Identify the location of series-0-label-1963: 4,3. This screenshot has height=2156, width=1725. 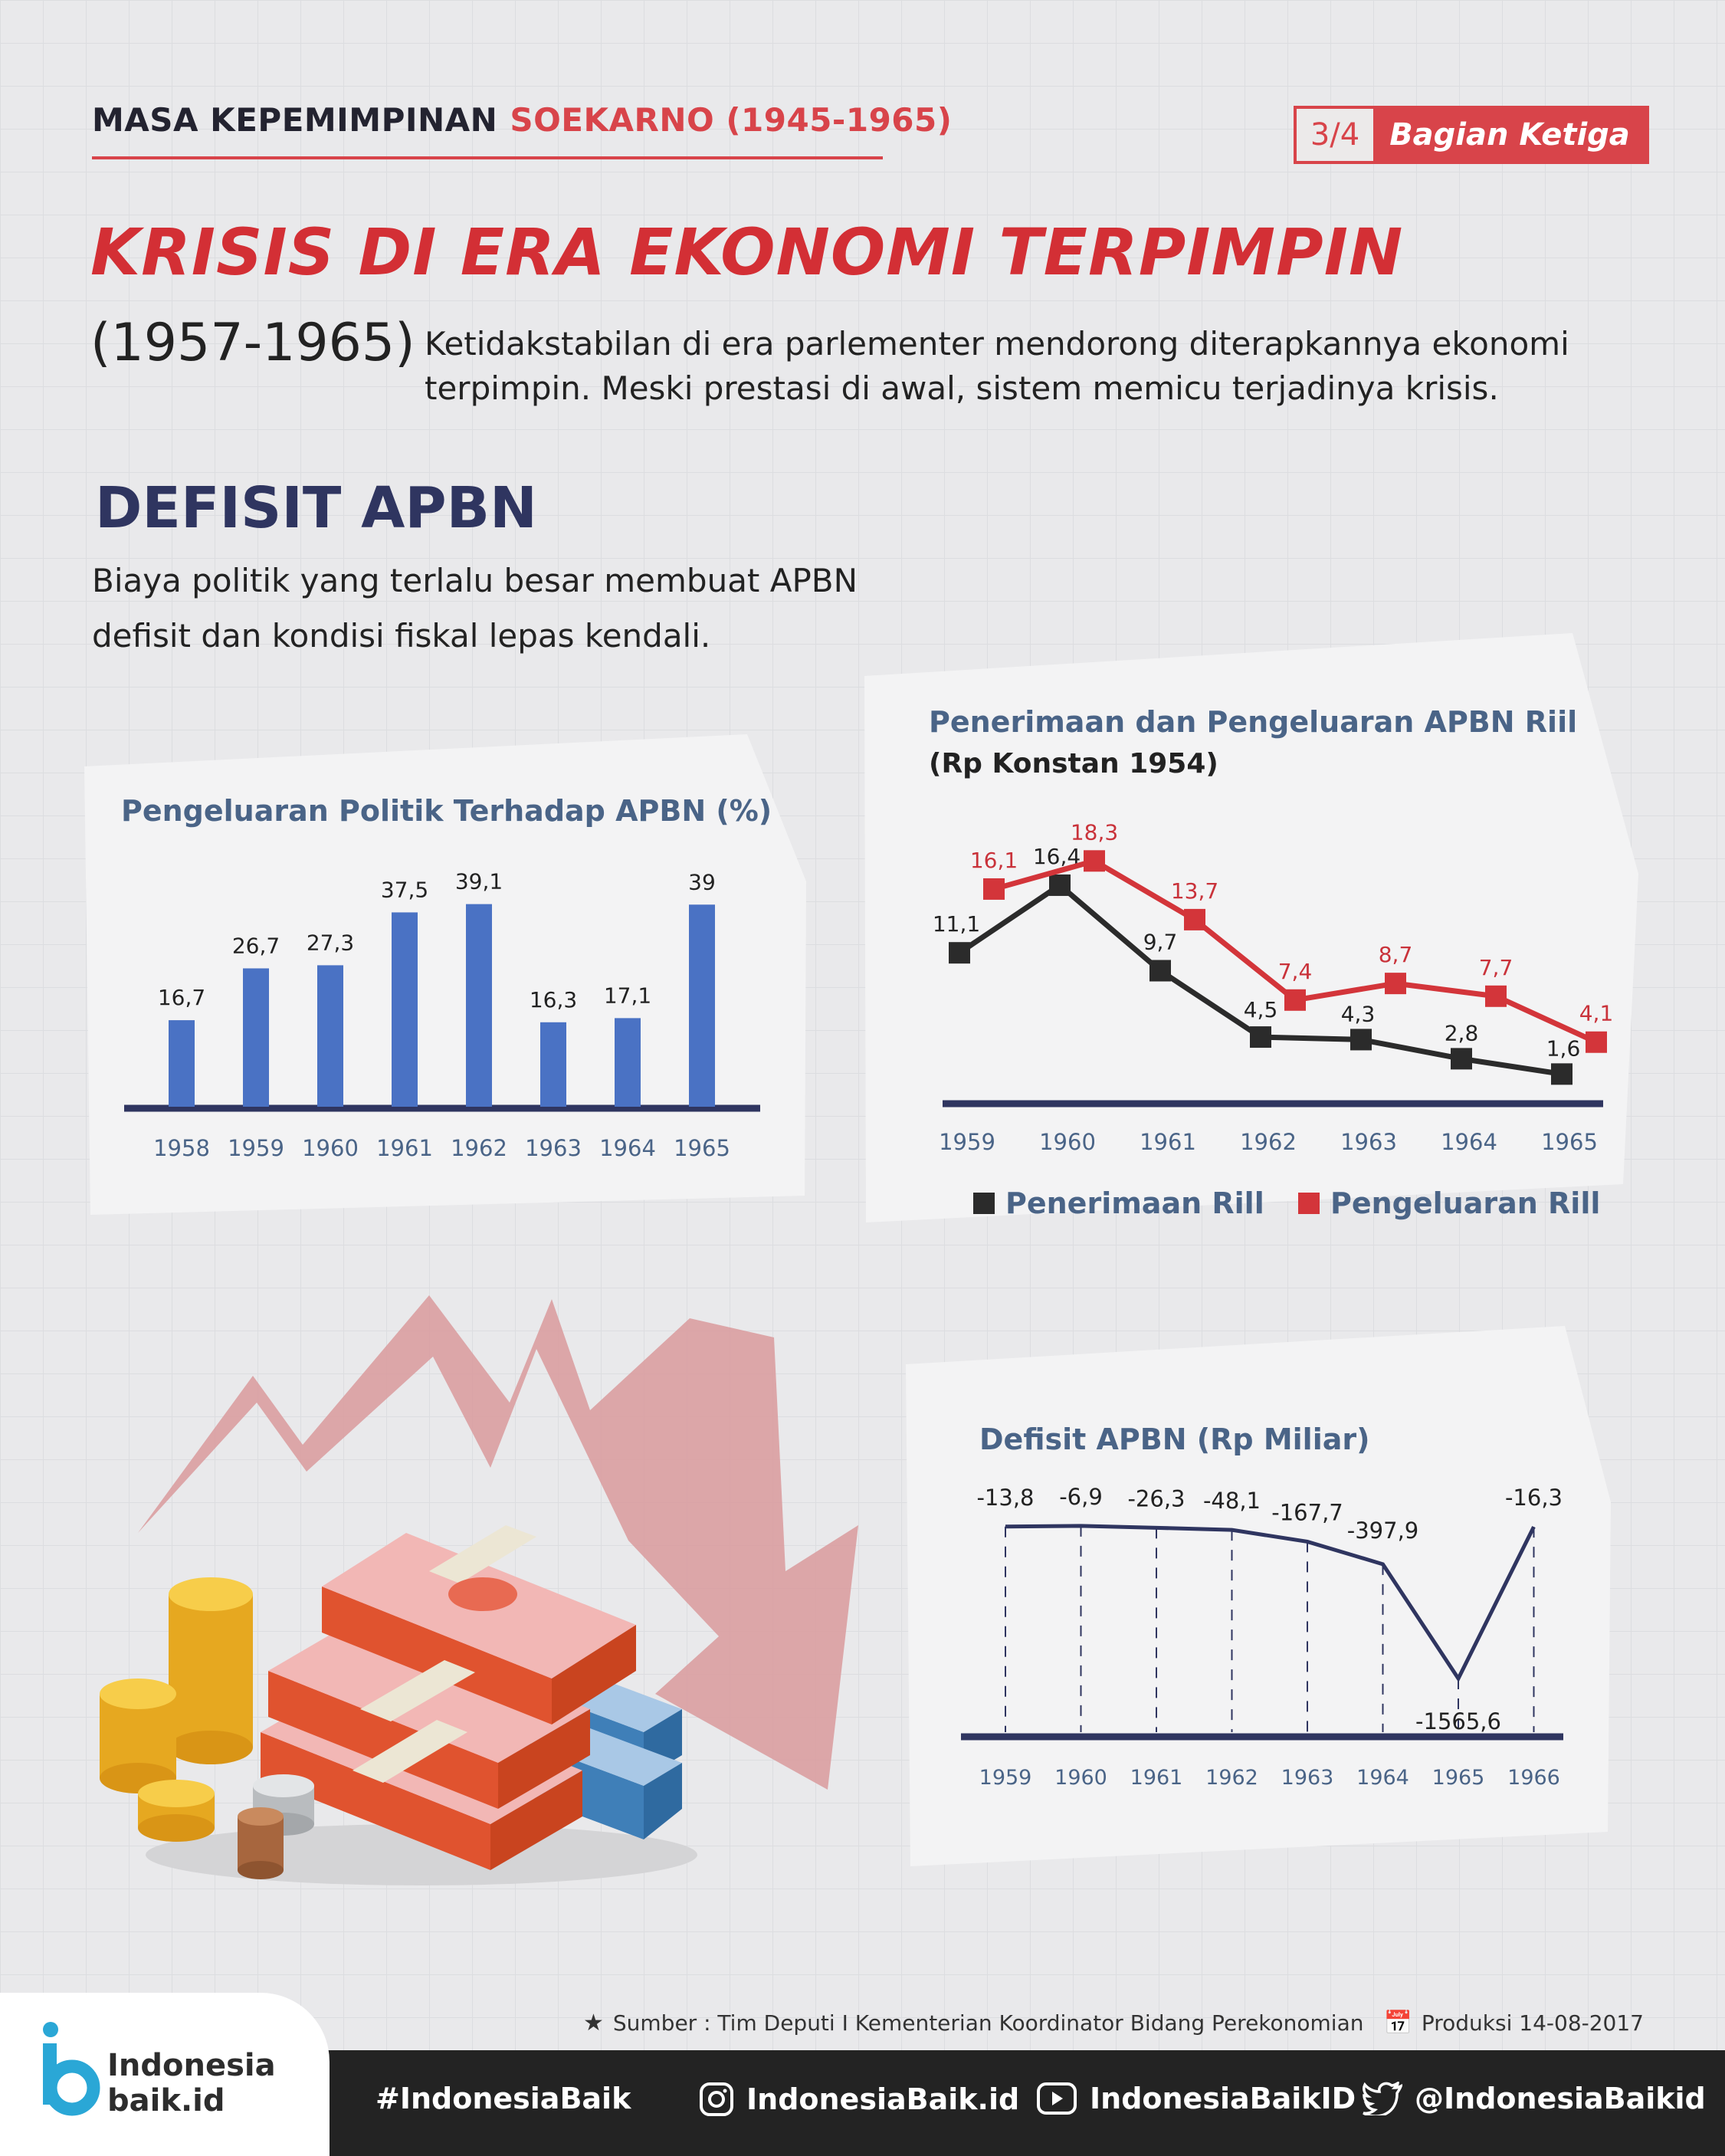
(1358, 1013).